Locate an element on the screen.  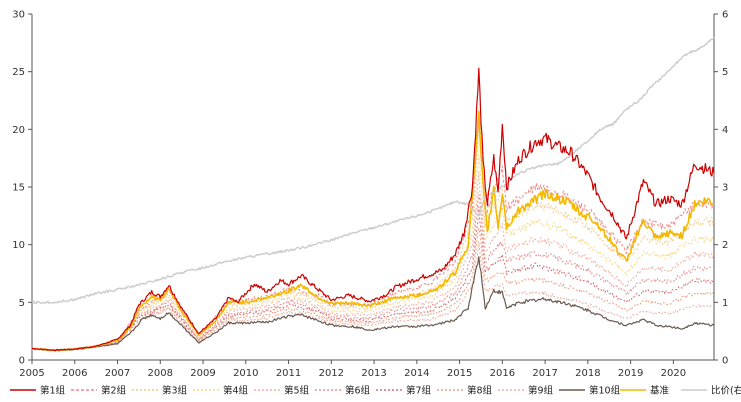
legend-label: 第6组 is located at coordinates (358, 391).